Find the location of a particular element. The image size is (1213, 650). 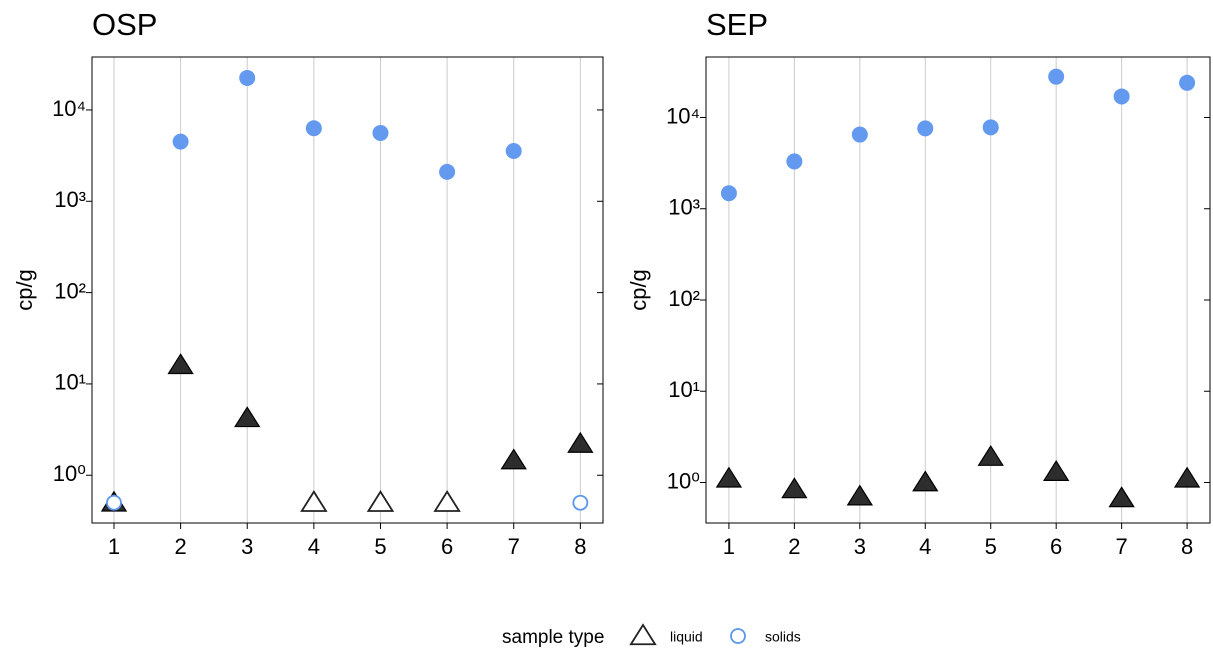

chart-title: OSP is located at coordinates (124, 24).